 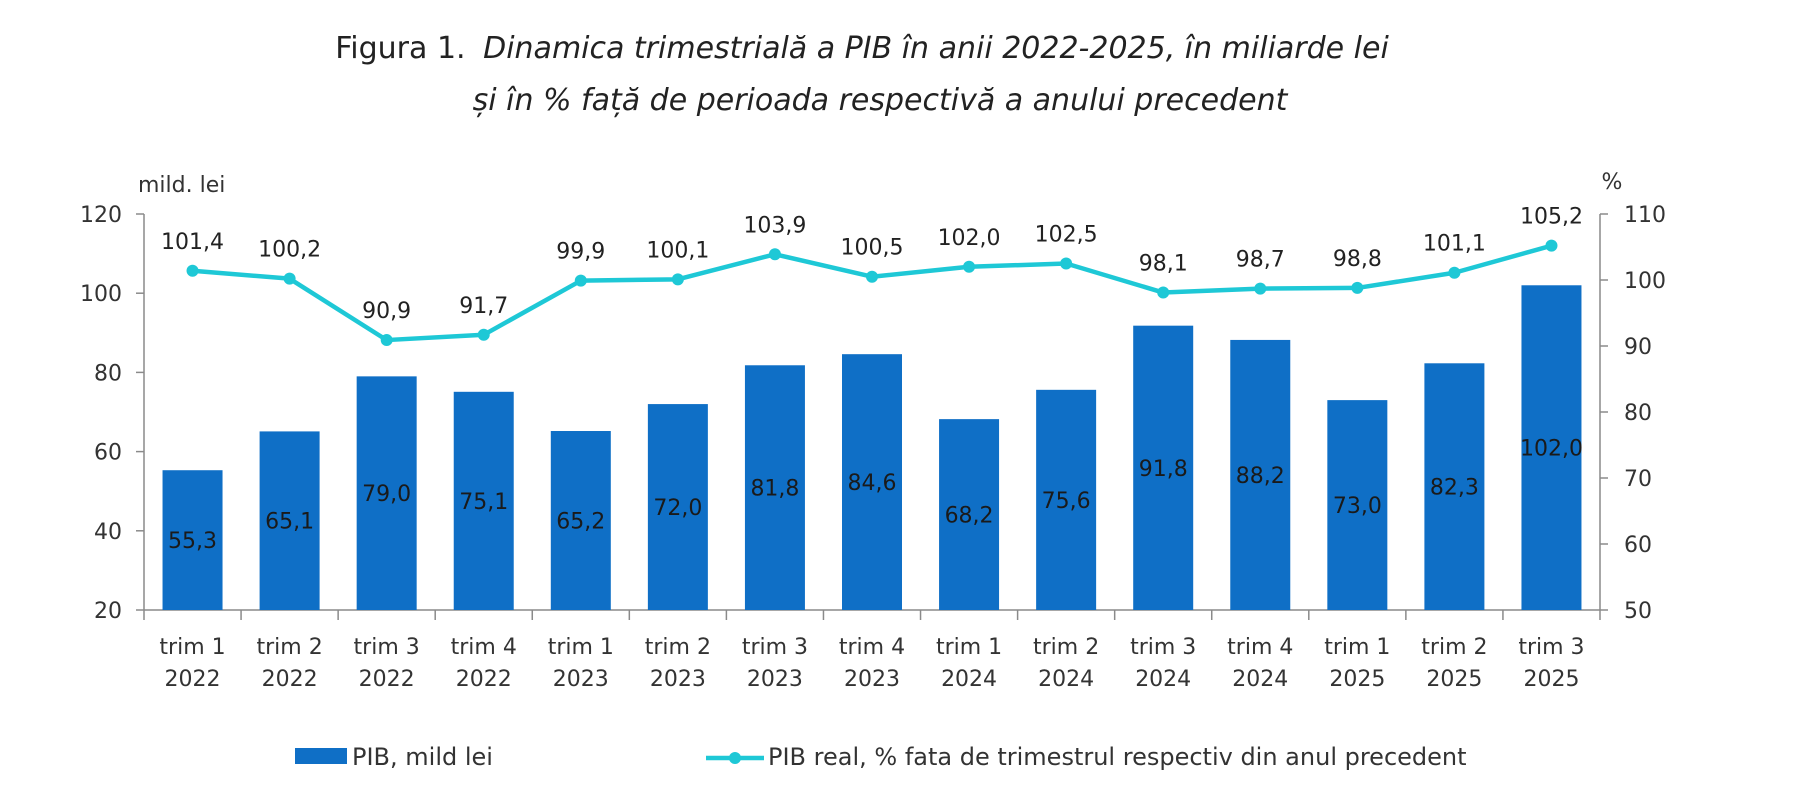 What do you see at coordinates (969, 238) in the screenshot?
I see `line-value-label: 102,0` at bounding box center [969, 238].